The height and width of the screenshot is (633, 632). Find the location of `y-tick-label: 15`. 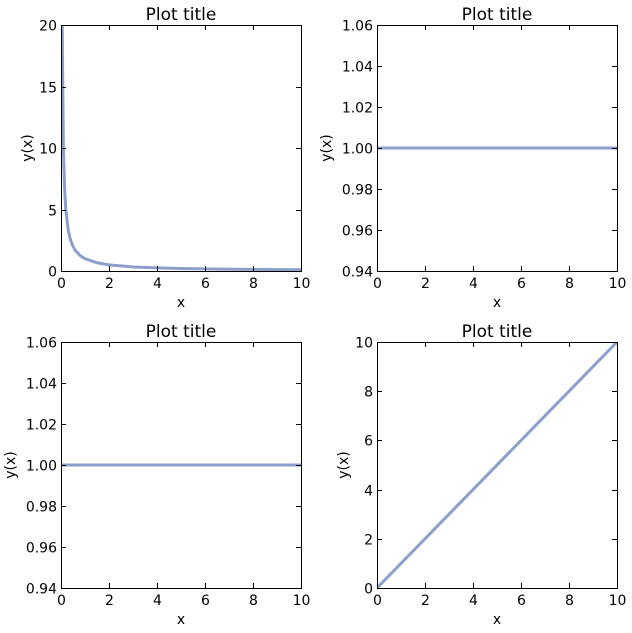

y-tick-label: 15 is located at coordinates (48, 89).